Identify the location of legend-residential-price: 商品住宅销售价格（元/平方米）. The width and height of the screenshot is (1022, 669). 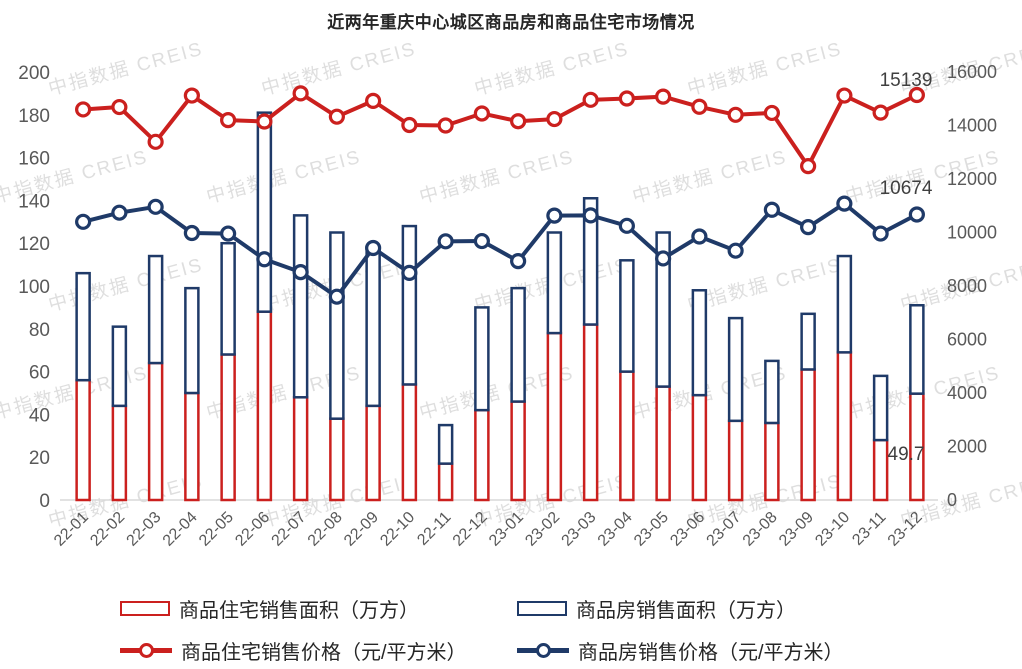
(293, 651).